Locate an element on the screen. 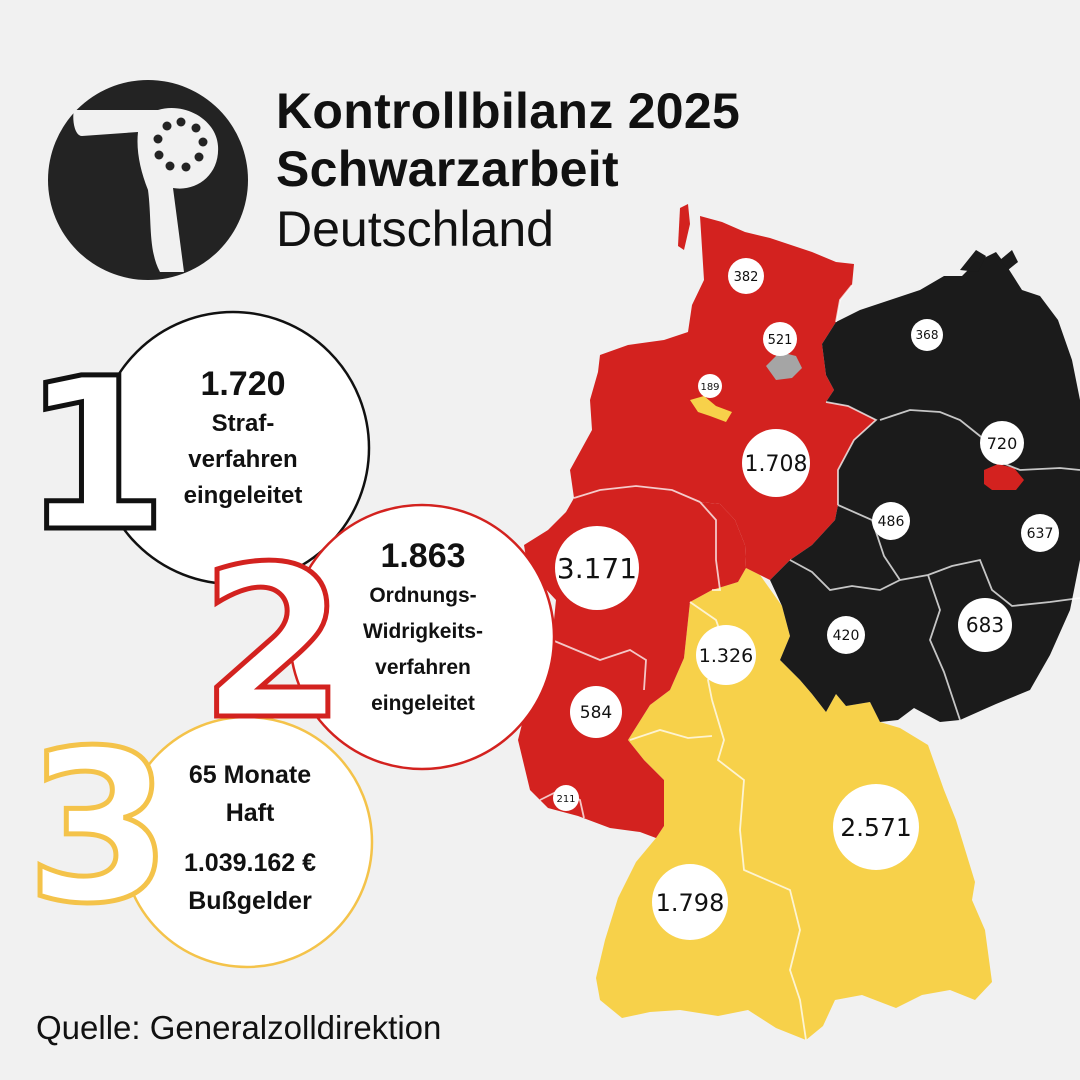 Image resolution: width=1080 pixels, height=1080 pixels. stat-3-gap is located at coordinates (250, 838).